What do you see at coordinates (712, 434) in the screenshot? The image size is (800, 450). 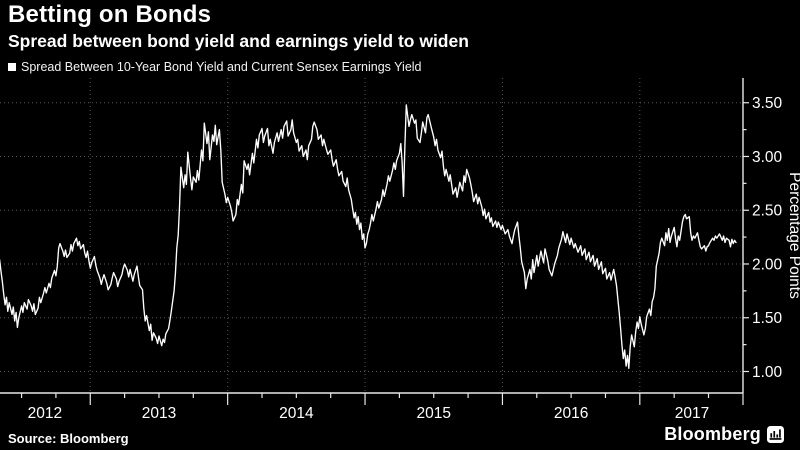 I see `bloomberg-wordmark: Bloomberg` at bounding box center [712, 434].